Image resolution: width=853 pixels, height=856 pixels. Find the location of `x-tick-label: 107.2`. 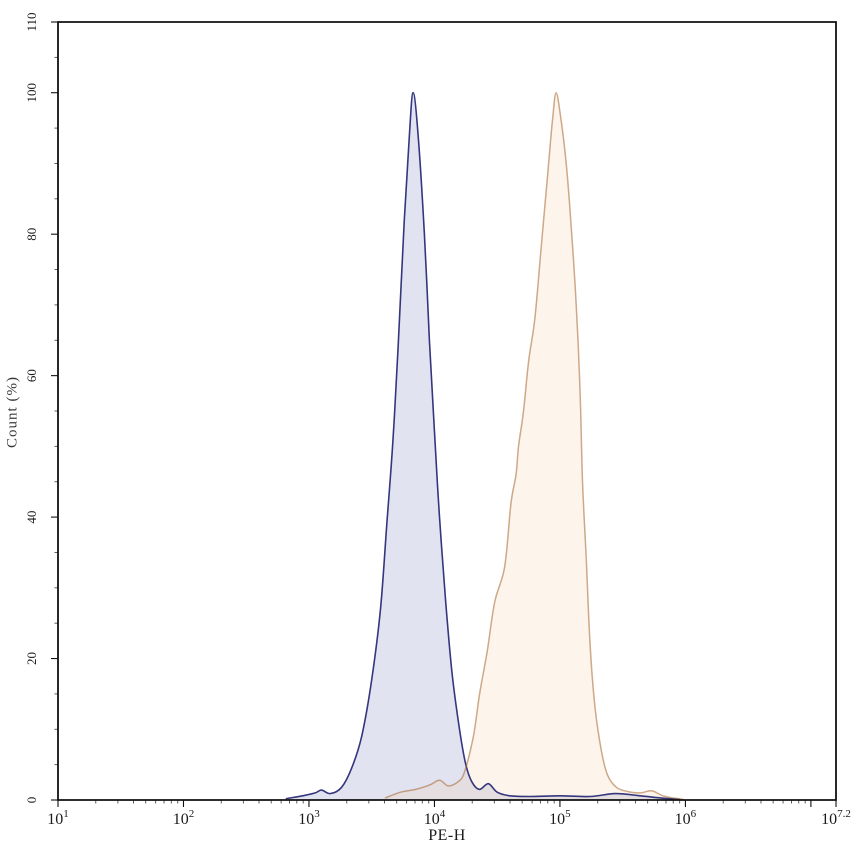

x-tick-label: 107.2 is located at coordinates (836, 818).